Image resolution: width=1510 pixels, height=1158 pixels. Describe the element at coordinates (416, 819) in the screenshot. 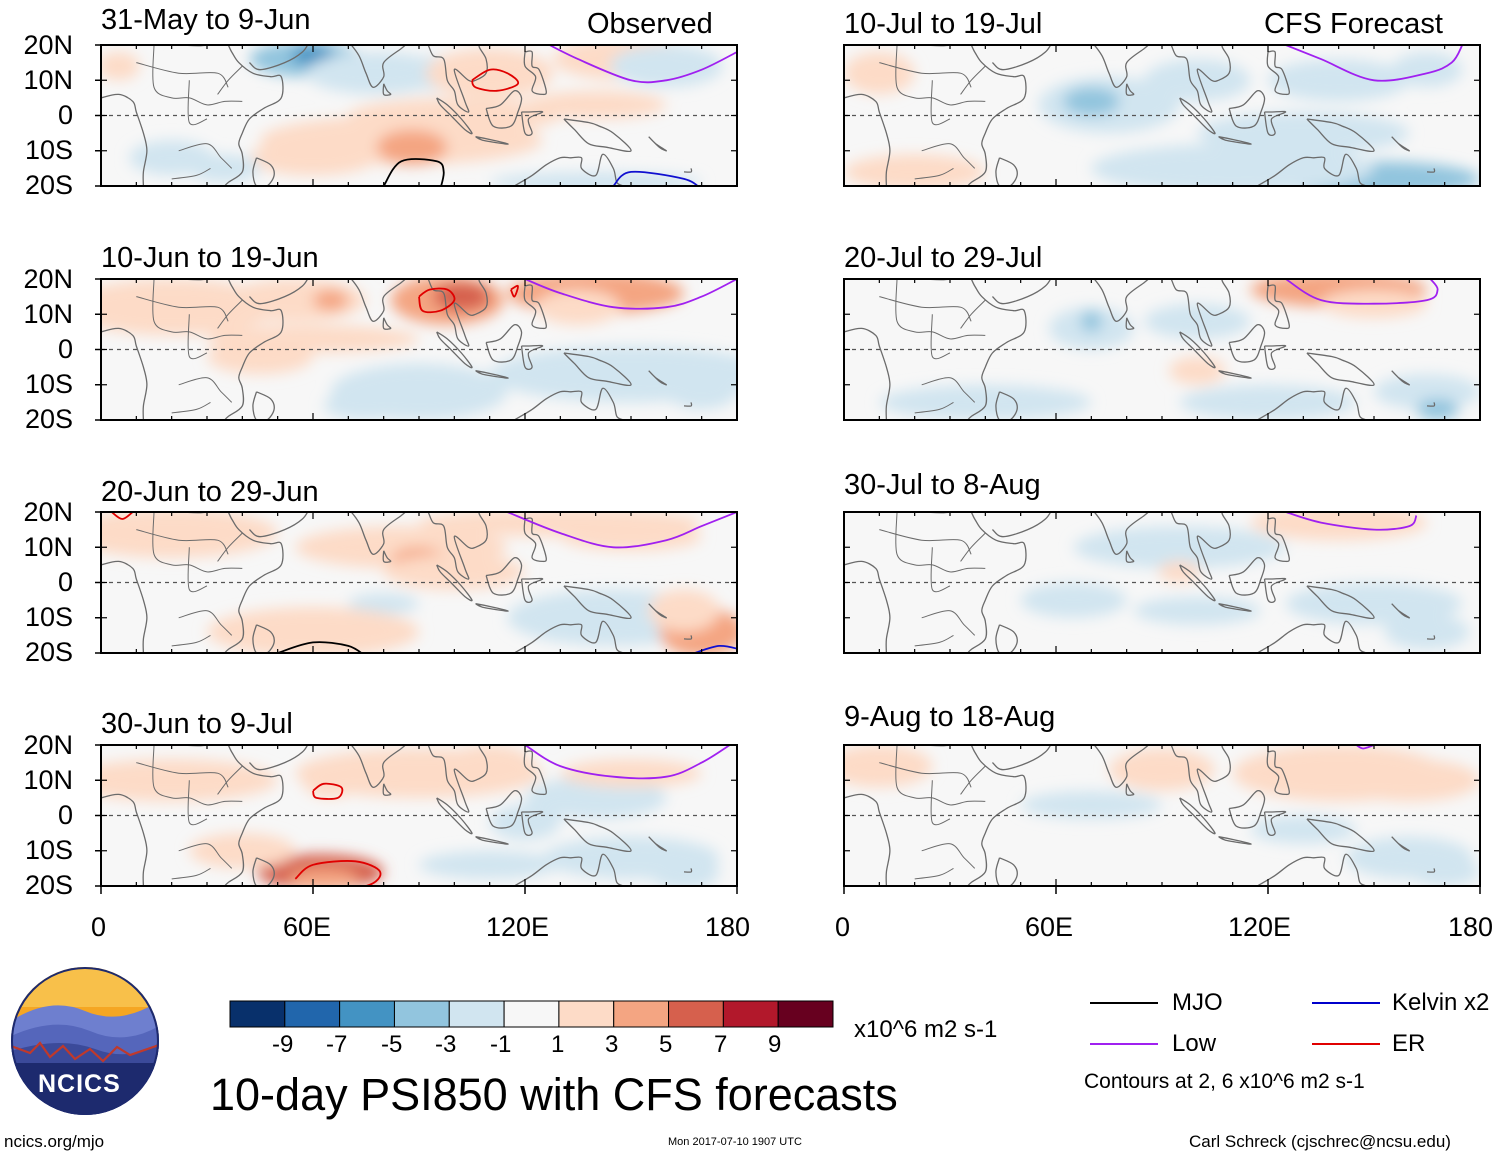

I see `map-panel` at that location.